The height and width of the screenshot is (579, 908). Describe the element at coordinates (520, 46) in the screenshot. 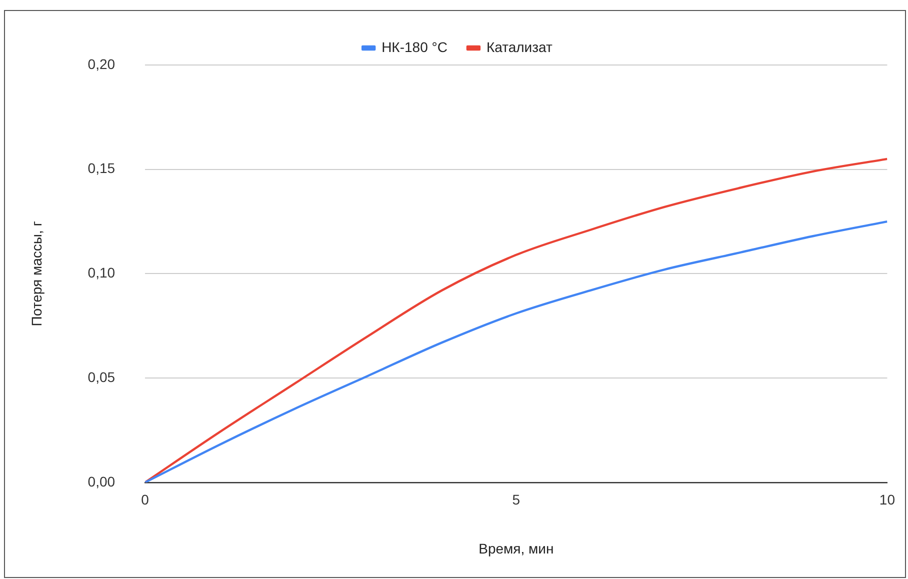

I see `legend-label: Катализат` at that location.